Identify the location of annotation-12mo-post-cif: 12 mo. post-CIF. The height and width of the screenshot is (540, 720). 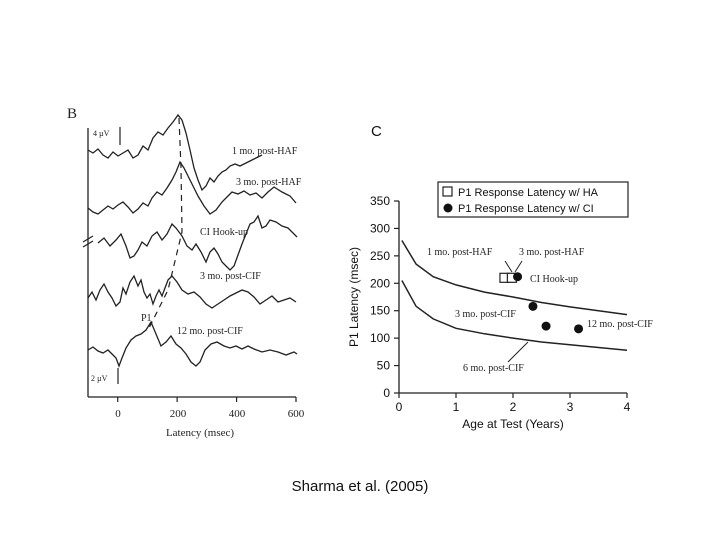
(620, 324).